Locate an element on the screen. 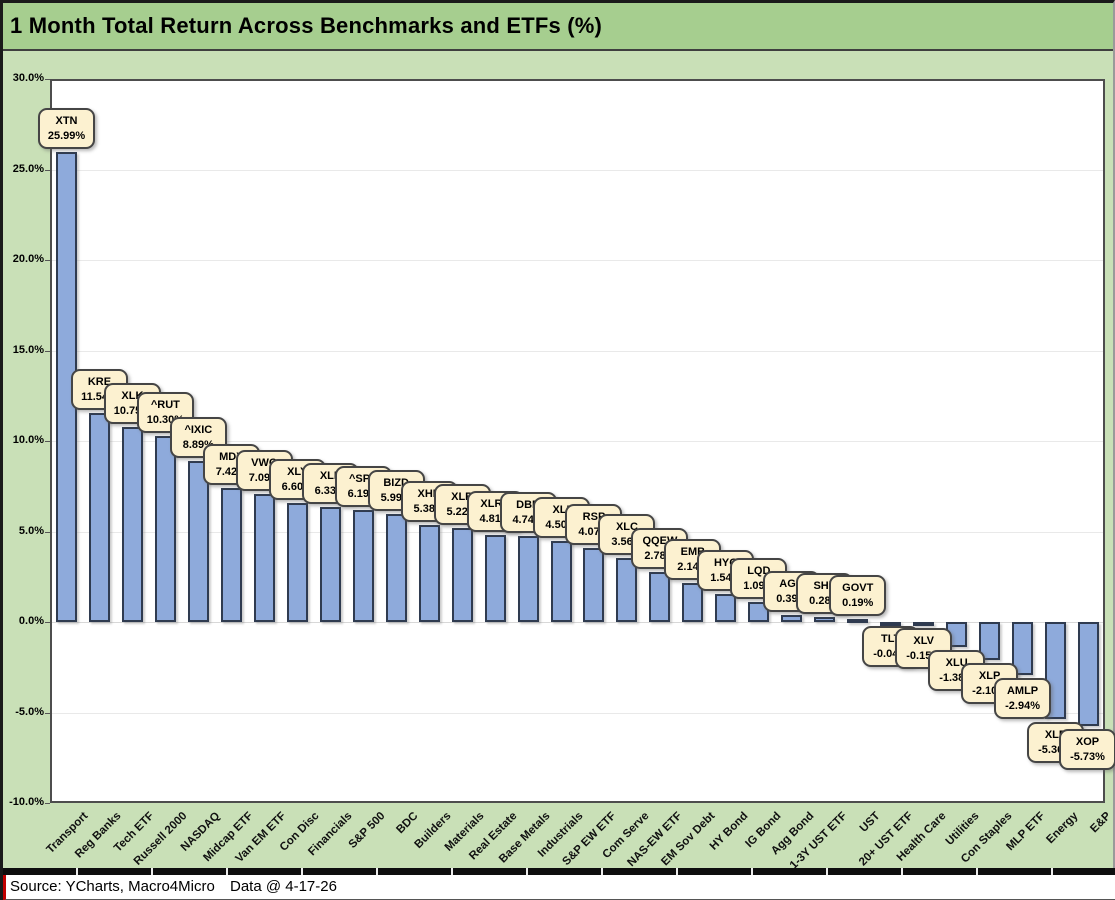  bar-dbb is located at coordinates (528, 579).